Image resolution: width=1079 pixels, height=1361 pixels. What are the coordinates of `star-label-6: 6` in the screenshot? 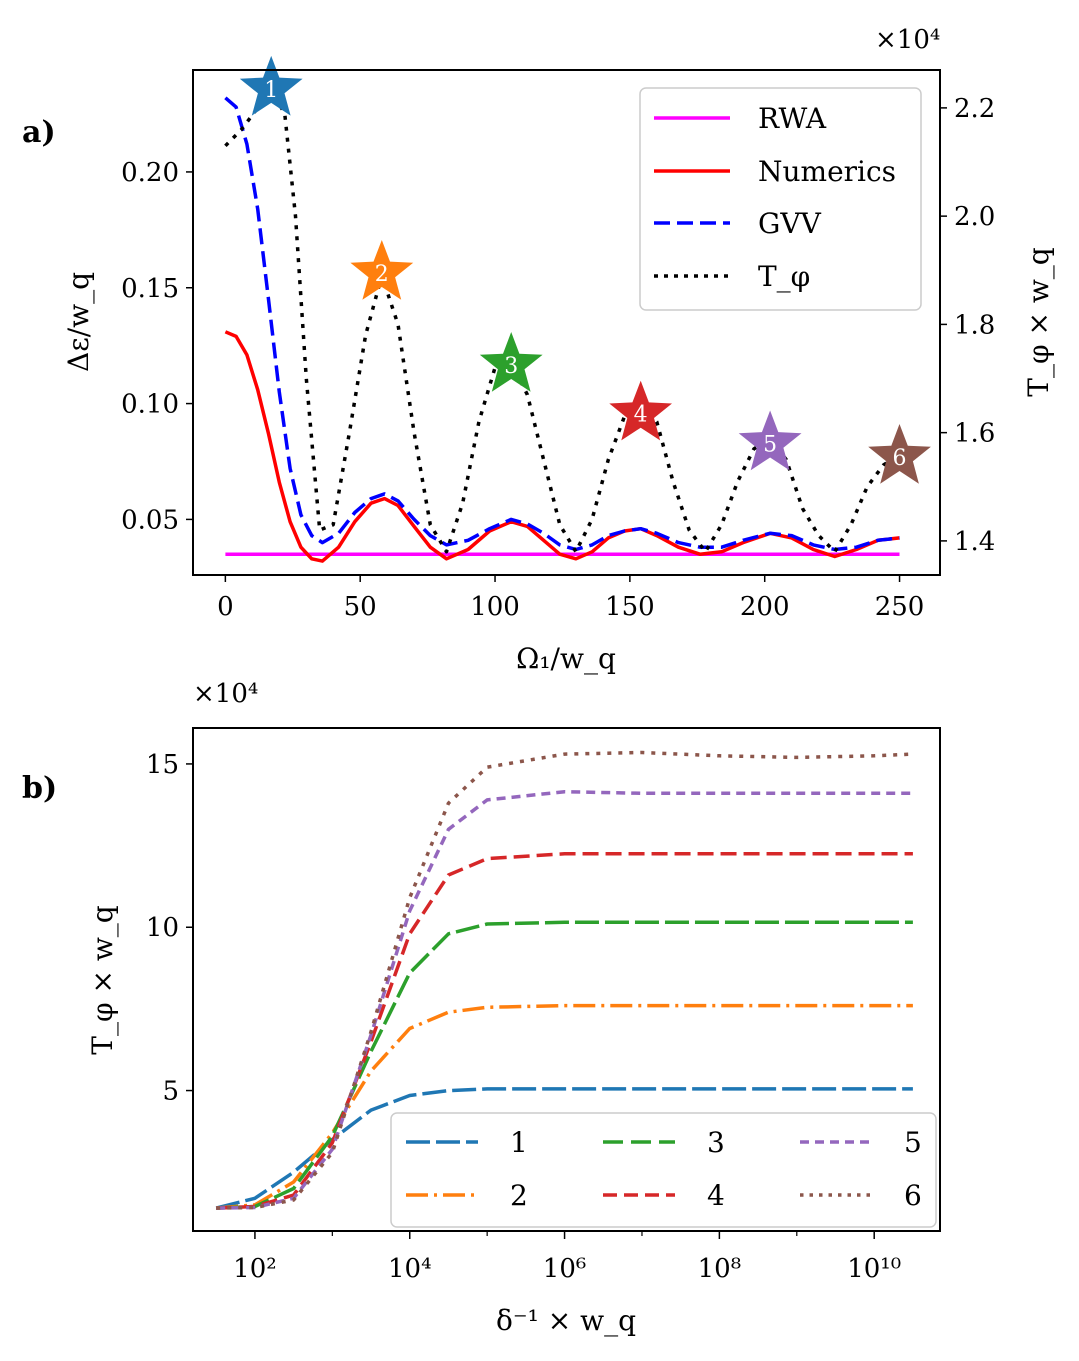 It's located at (900, 458).